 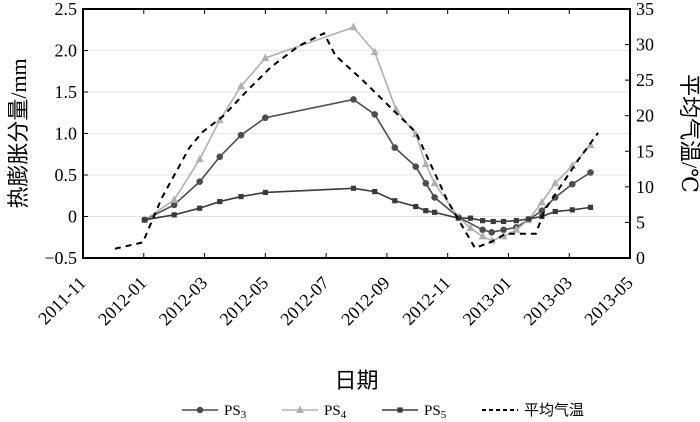 What do you see at coordinates (435, 412) in the screenshot?
I see `legend-label-PS5: PS5` at bounding box center [435, 412].